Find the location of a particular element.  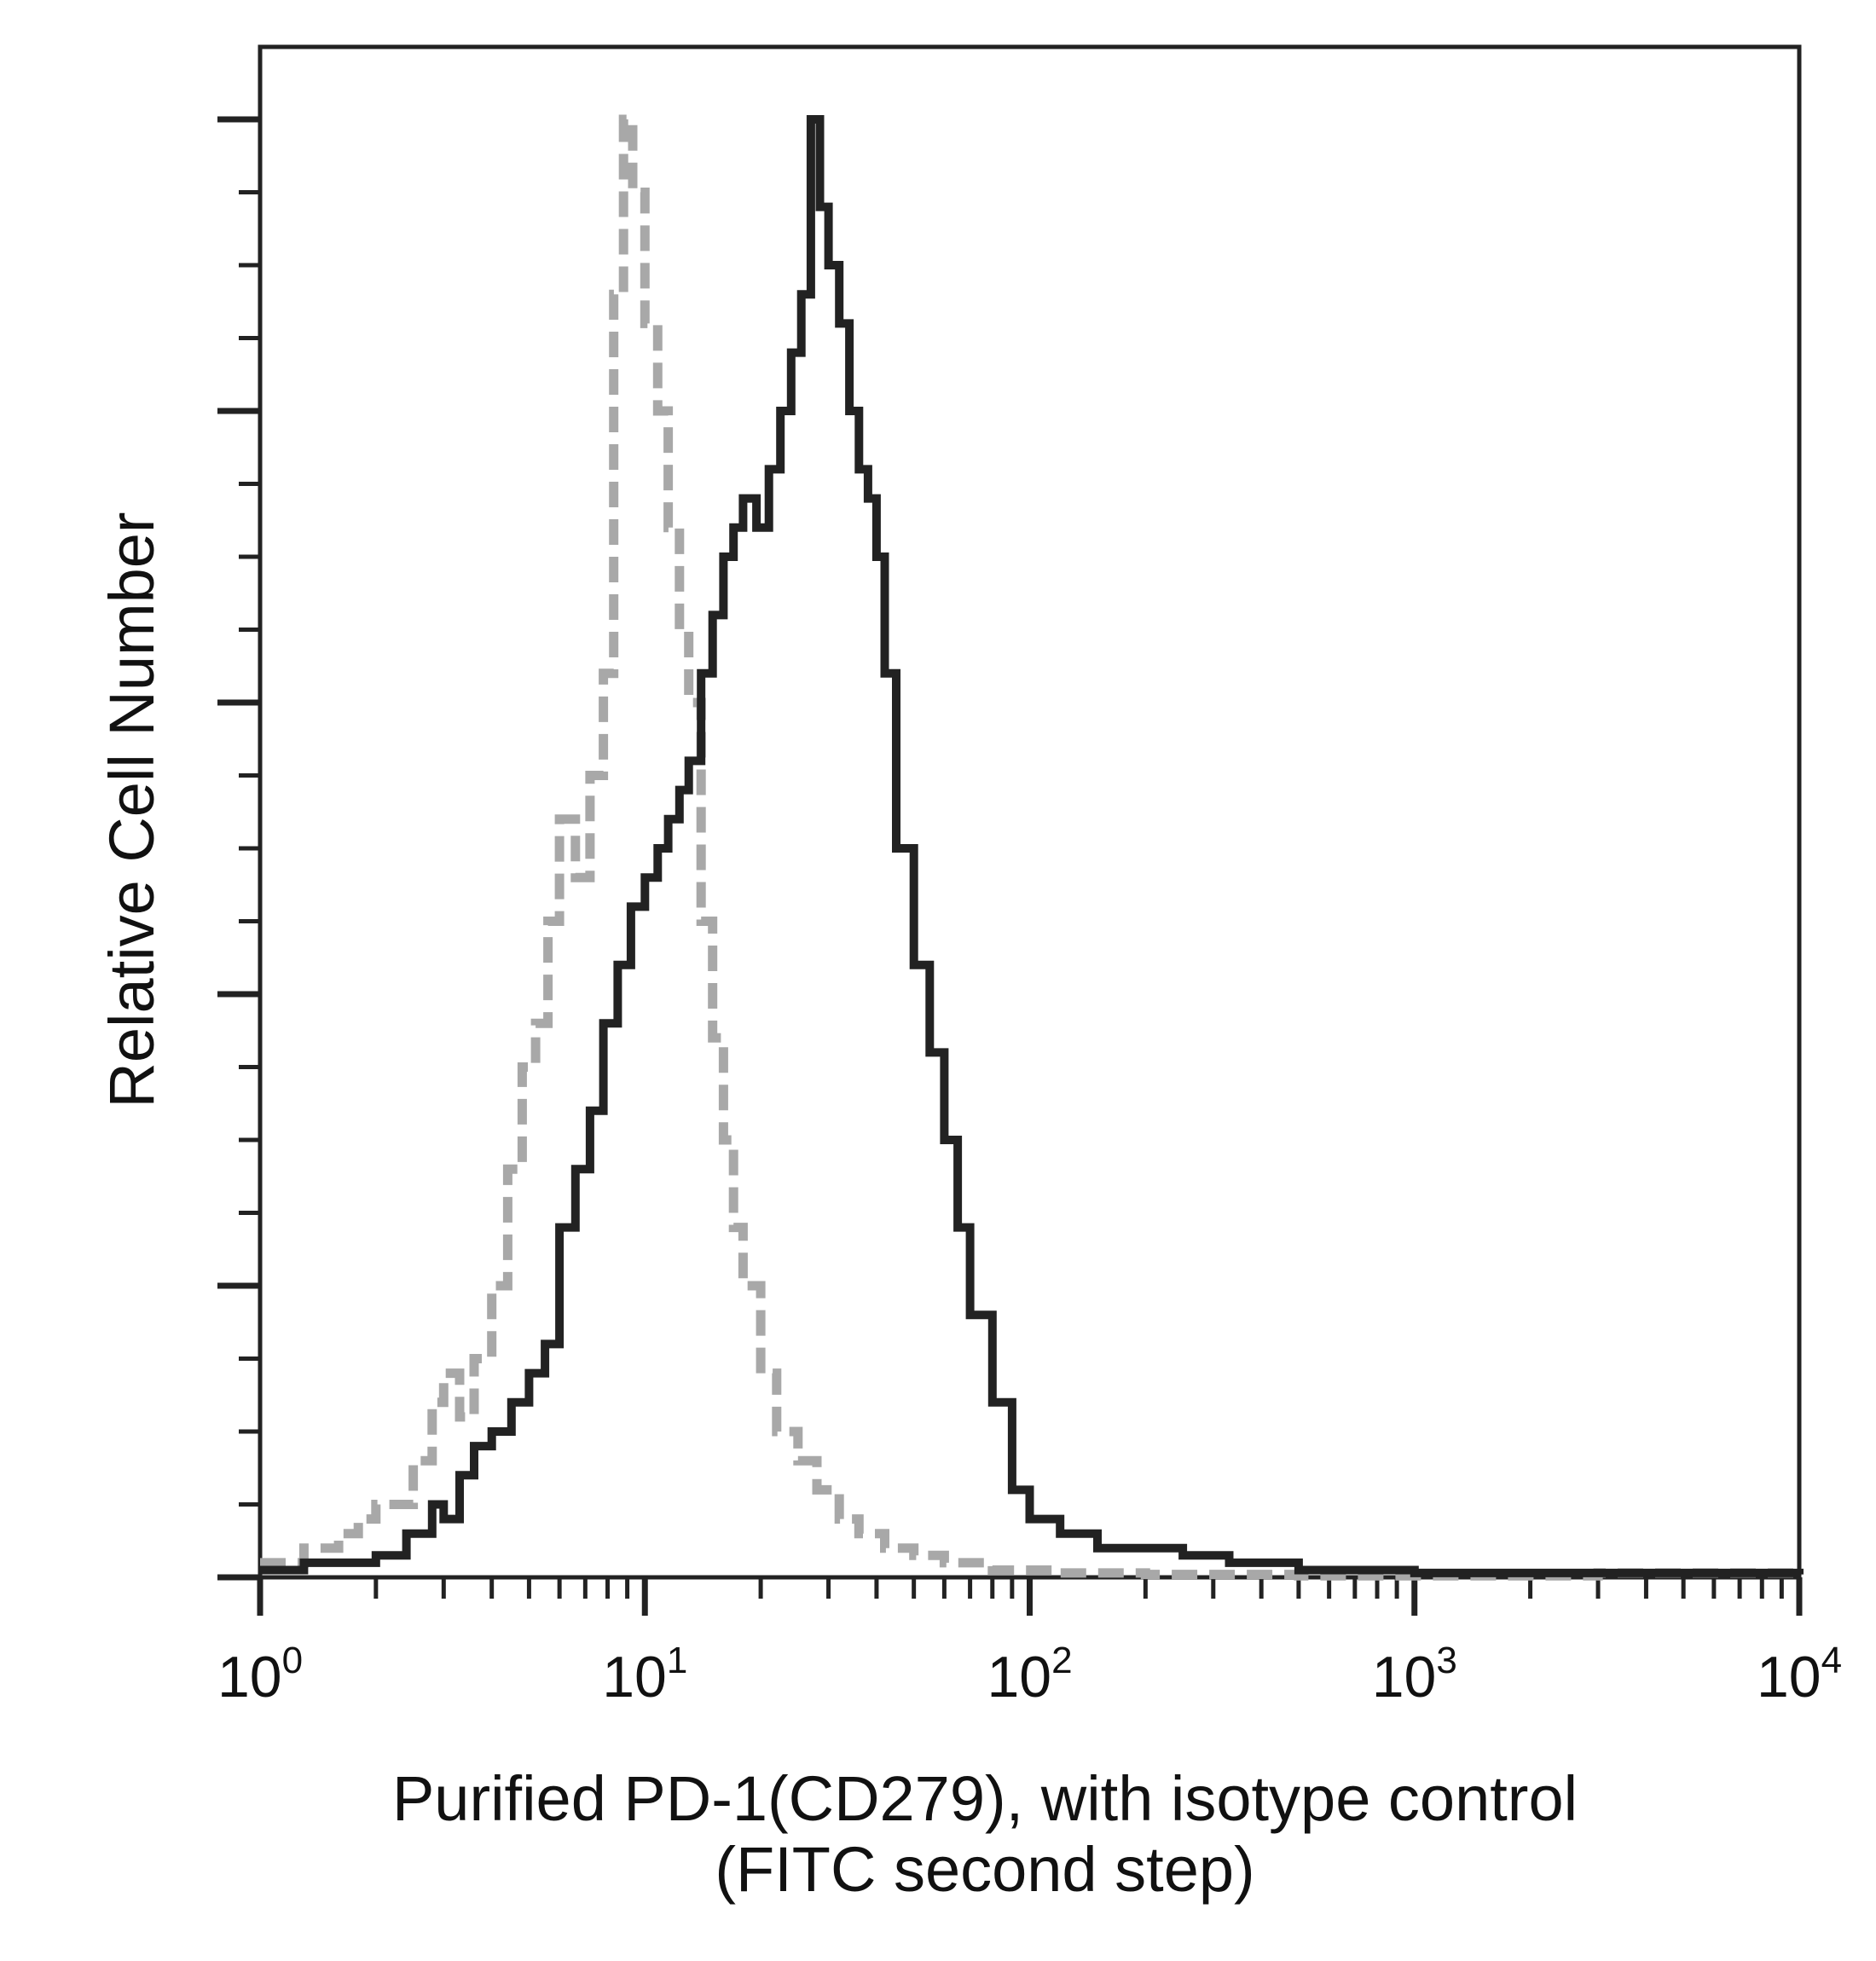

y-axis-ticks is located at coordinates (239, 848).